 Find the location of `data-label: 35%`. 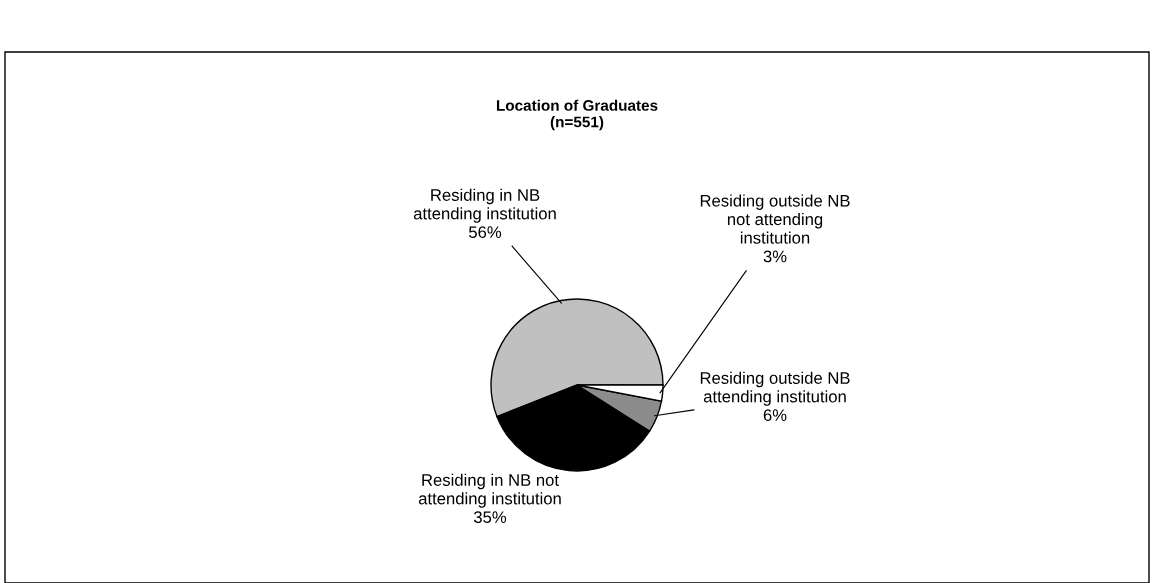

data-label: 35% is located at coordinates (490, 517).